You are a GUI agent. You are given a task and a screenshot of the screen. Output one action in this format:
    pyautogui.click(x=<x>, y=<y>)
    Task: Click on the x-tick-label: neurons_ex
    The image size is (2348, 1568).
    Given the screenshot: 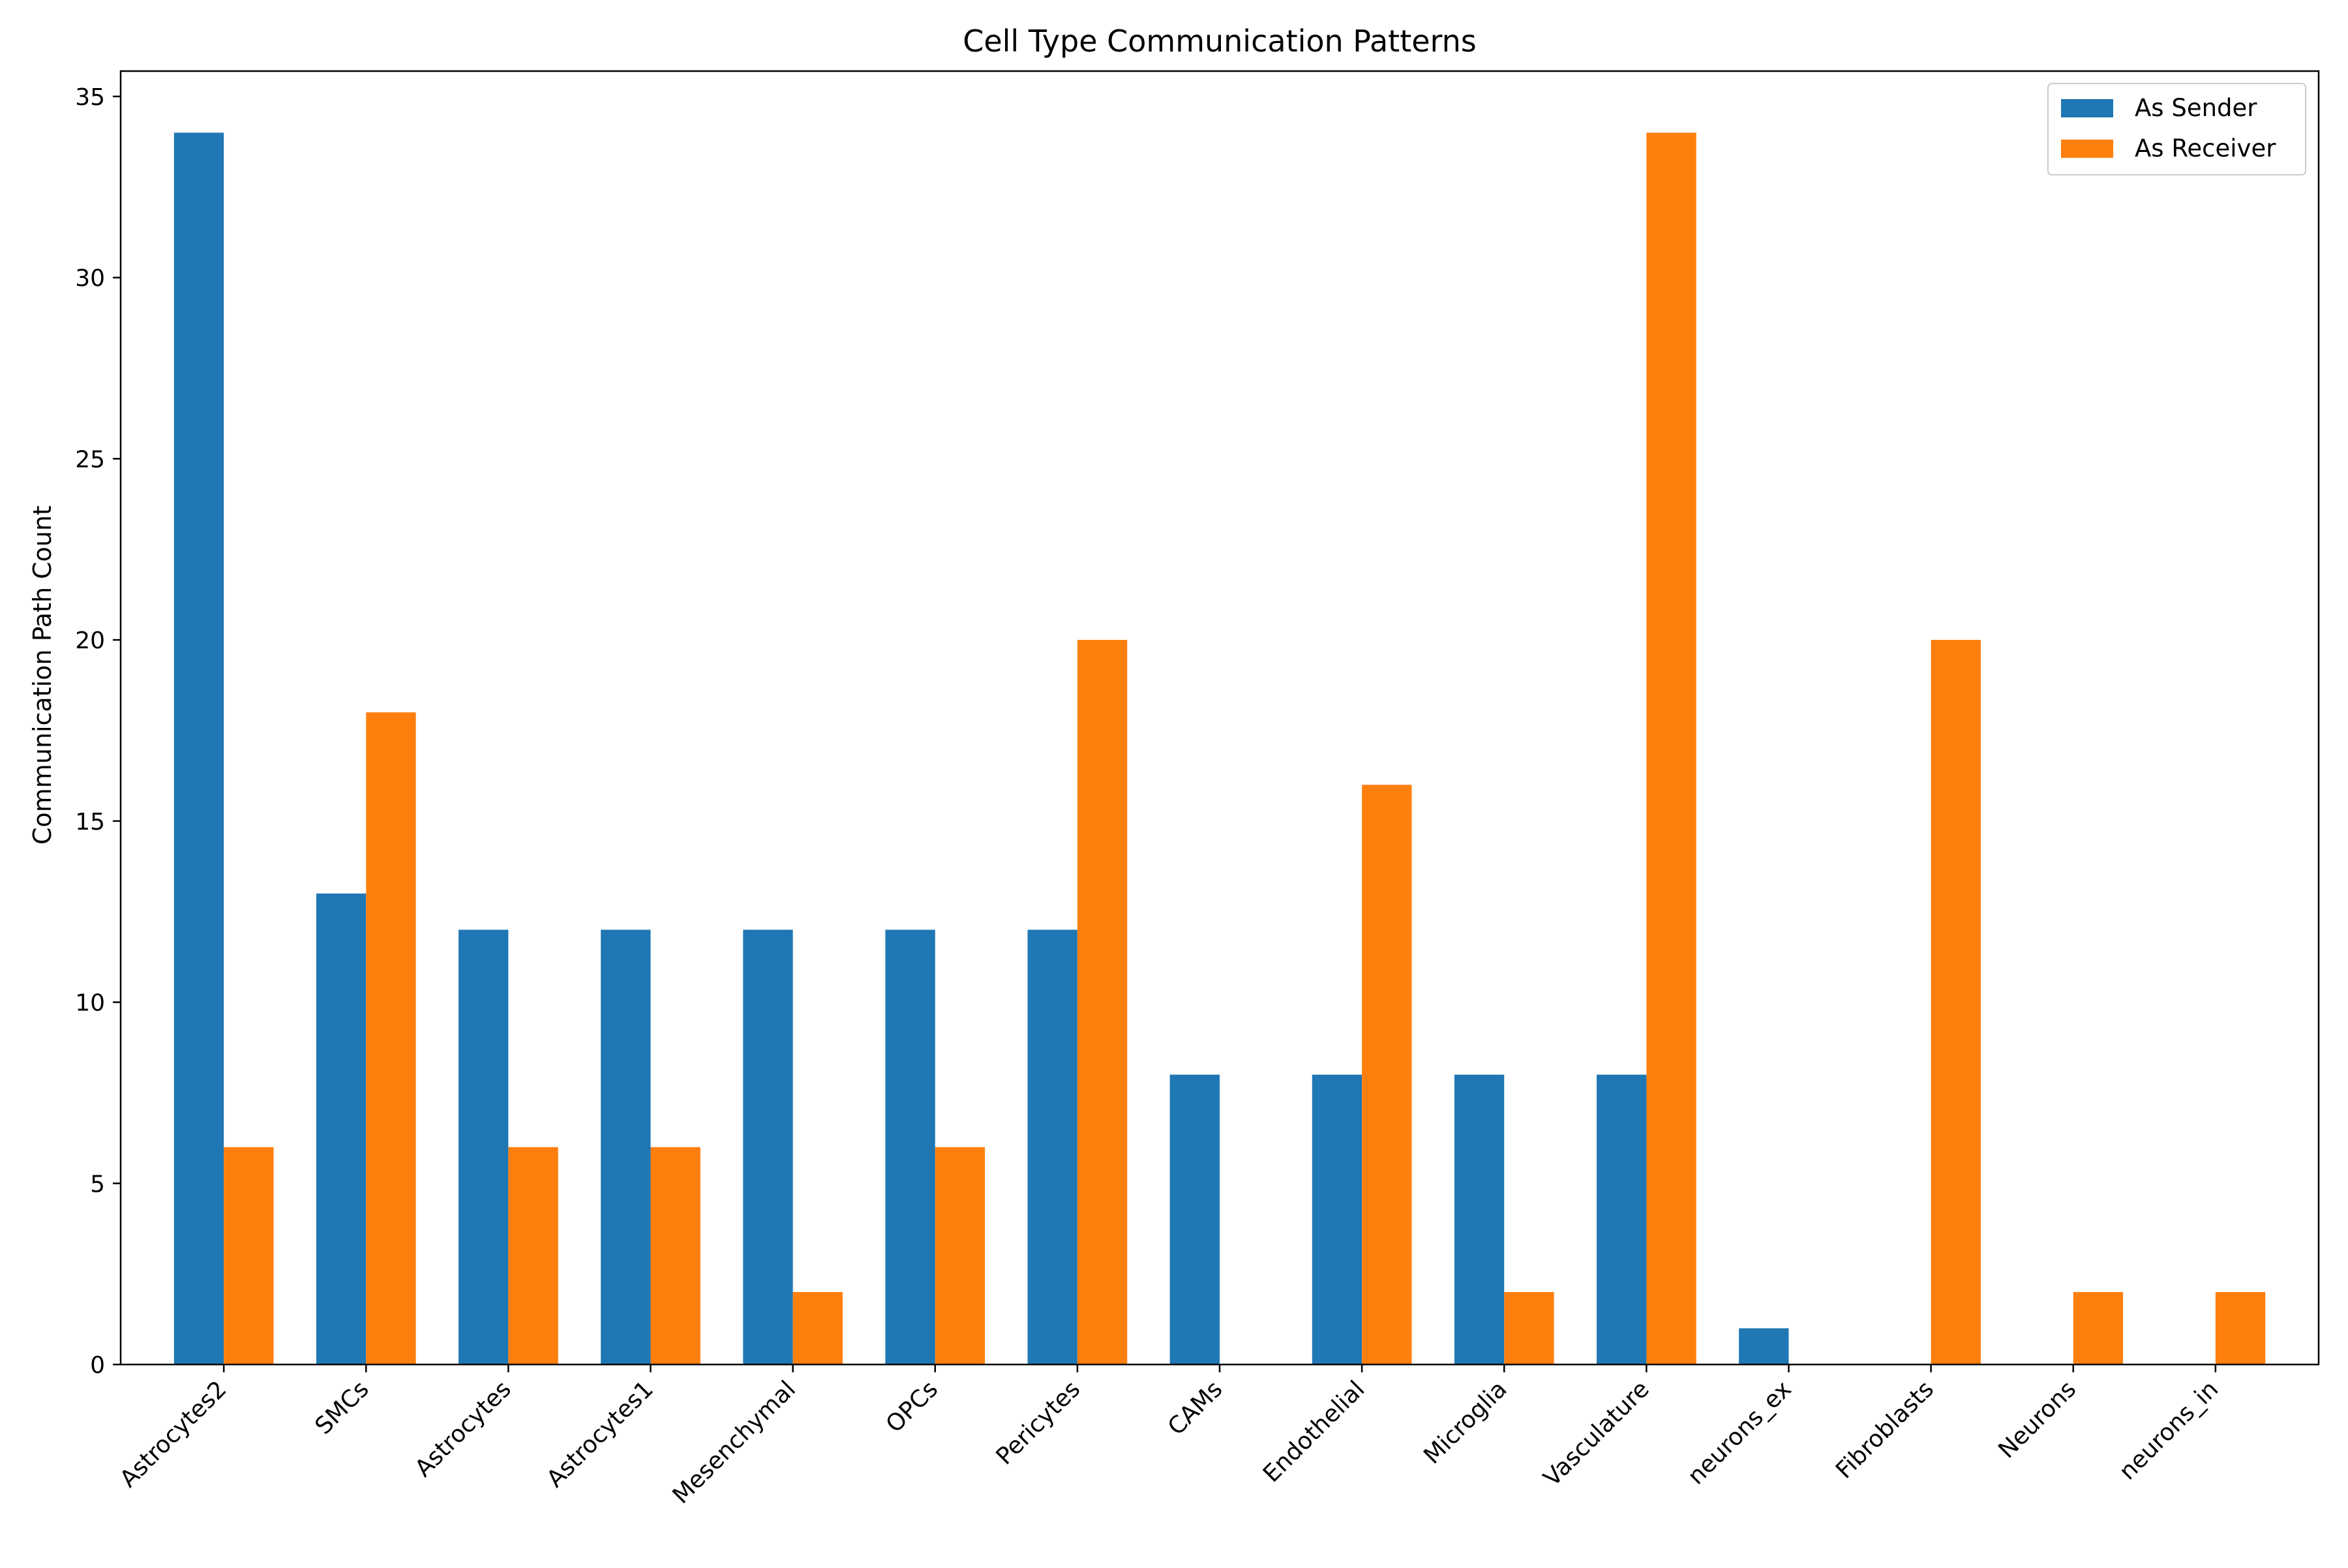 What is the action you would take?
    pyautogui.click(x=1740, y=1433)
    